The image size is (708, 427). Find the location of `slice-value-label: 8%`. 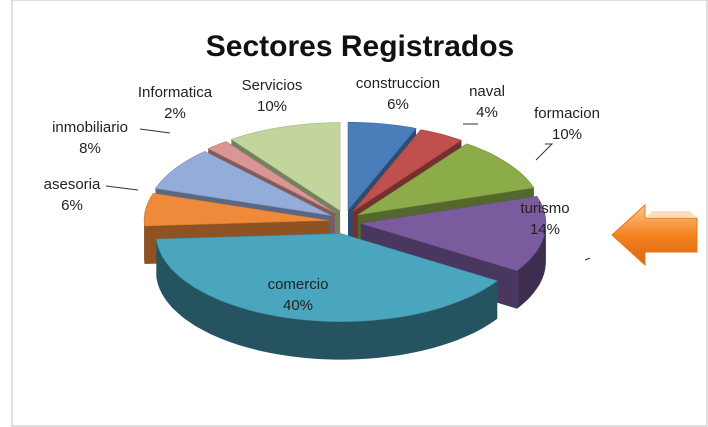

slice-value-label: 8% is located at coordinates (90, 148).